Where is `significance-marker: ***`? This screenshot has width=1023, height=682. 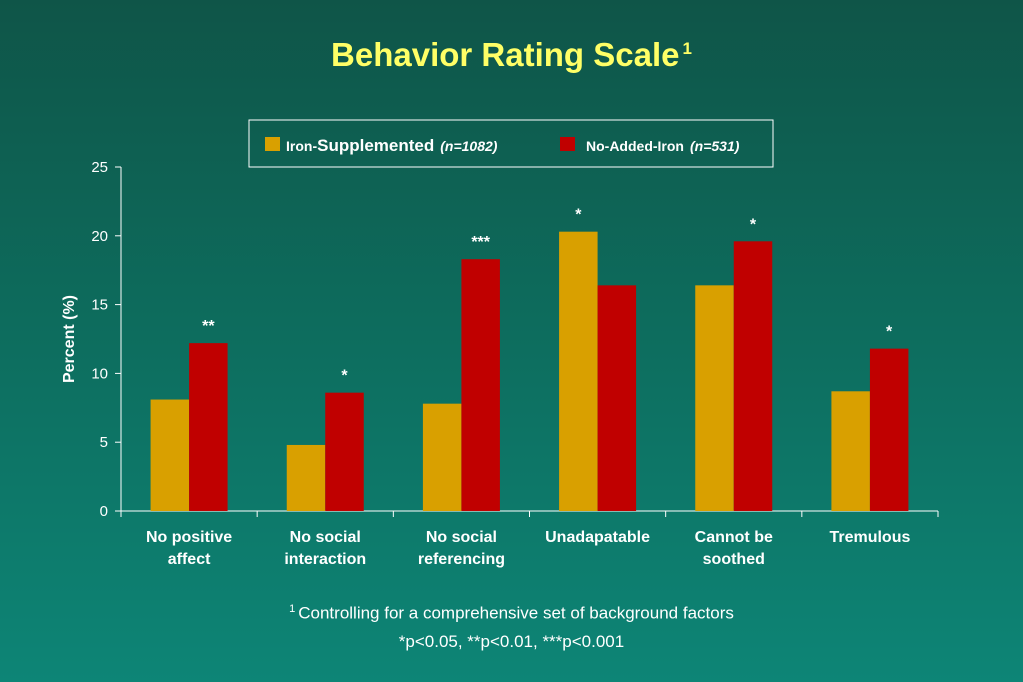 significance-marker: *** is located at coordinates (480, 242).